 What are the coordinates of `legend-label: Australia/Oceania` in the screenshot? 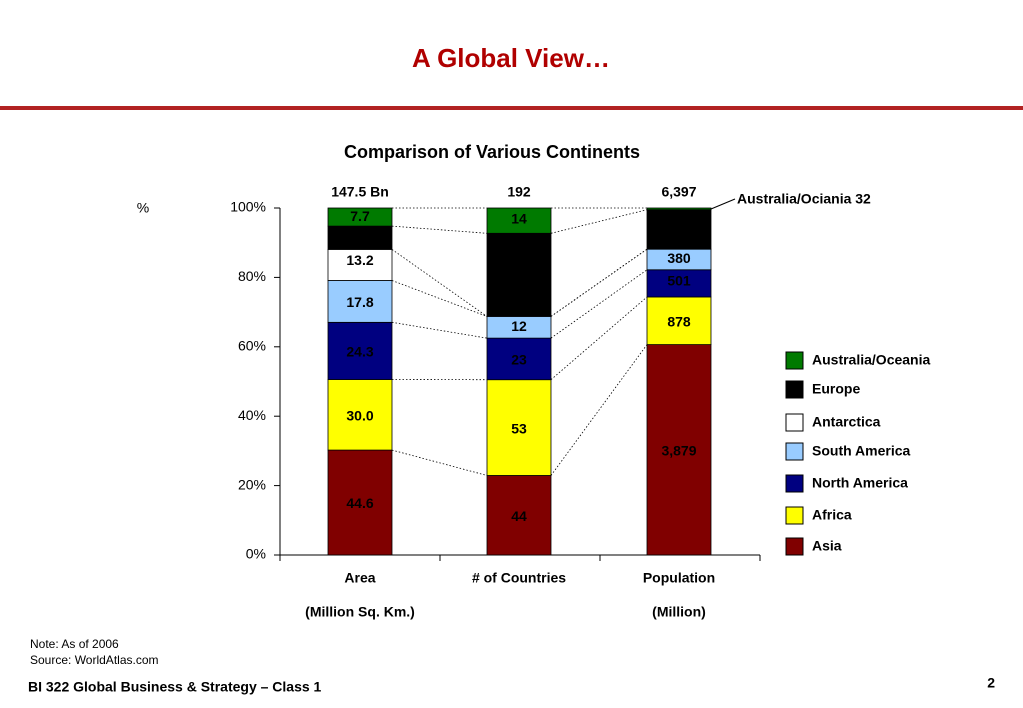 It's located at (871, 360).